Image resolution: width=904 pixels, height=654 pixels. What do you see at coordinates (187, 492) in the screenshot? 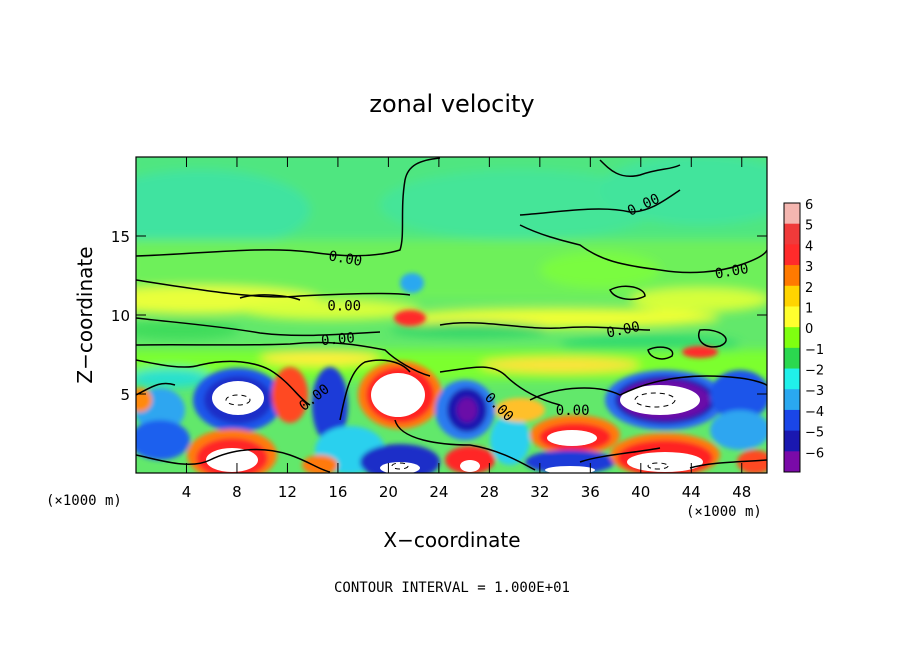
I see `x-tick-label: 4` at bounding box center [187, 492].